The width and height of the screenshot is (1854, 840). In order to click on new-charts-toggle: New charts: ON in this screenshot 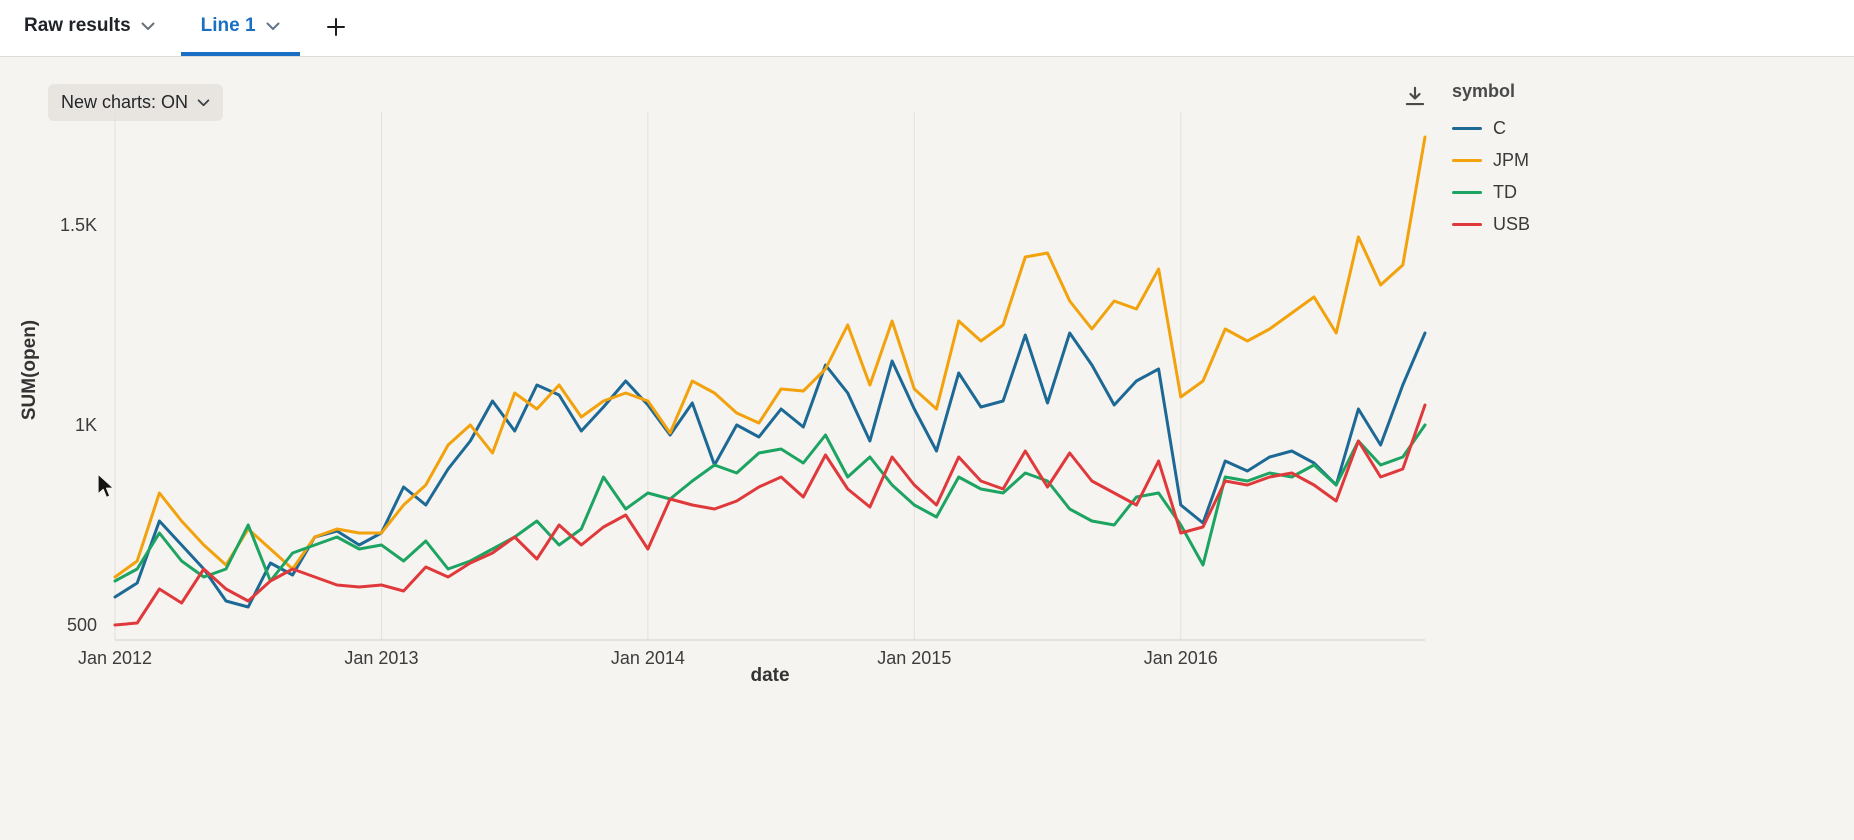, I will do `click(136, 102)`.